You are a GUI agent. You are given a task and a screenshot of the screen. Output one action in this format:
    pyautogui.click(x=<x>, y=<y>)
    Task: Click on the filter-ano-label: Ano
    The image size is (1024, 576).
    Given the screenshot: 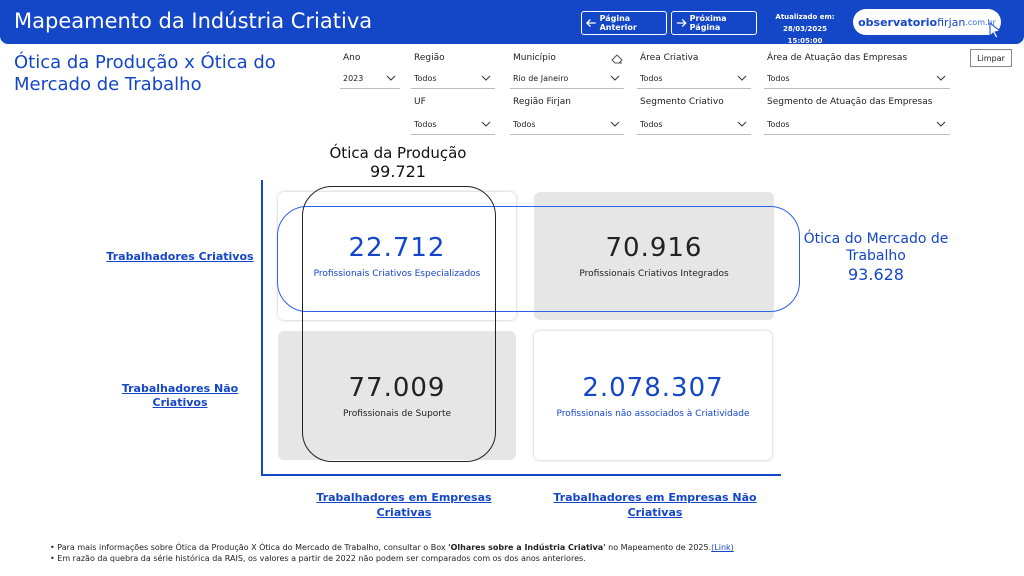 What is the action you would take?
    pyautogui.click(x=352, y=58)
    